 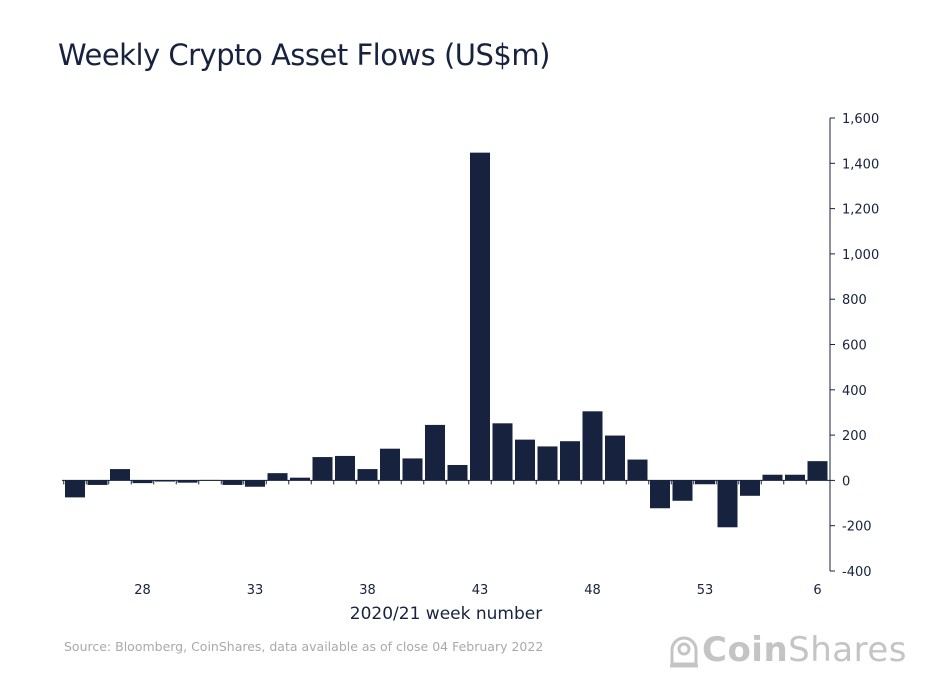 What do you see at coordinates (857, 572) in the screenshot?
I see `y-tick-label: -400` at bounding box center [857, 572].